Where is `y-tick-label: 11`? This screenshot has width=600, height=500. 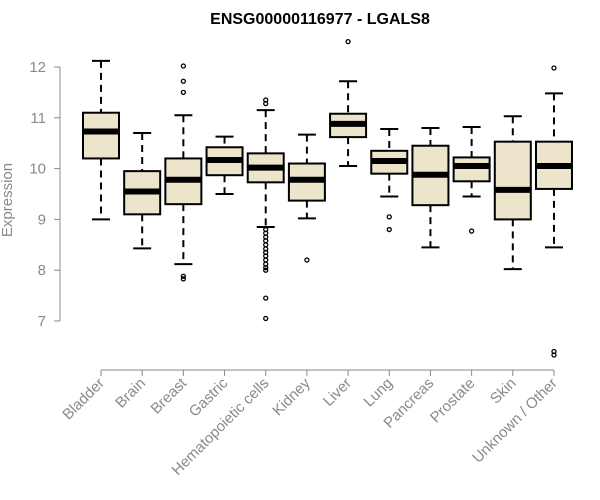 y-tick-label: 11 is located at coordinates (38, 118).